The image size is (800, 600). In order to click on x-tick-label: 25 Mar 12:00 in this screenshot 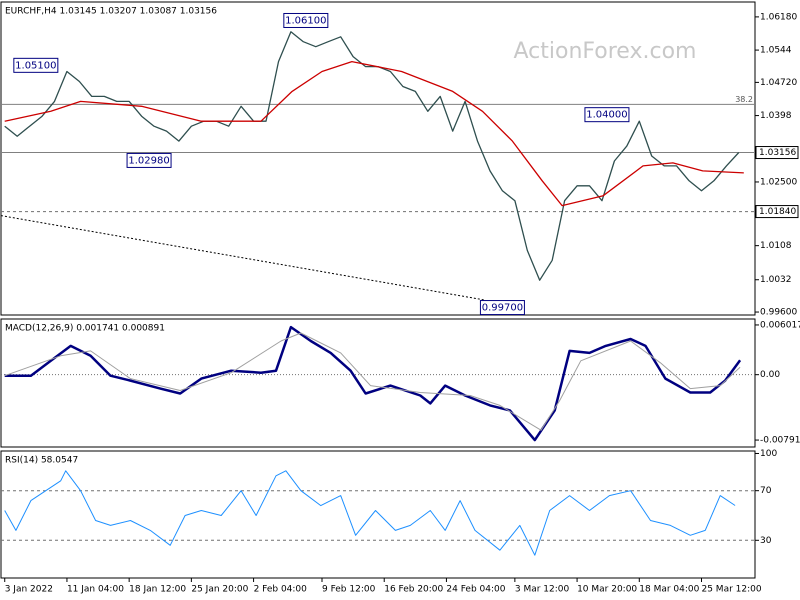, I will do `click(731, 590)`.